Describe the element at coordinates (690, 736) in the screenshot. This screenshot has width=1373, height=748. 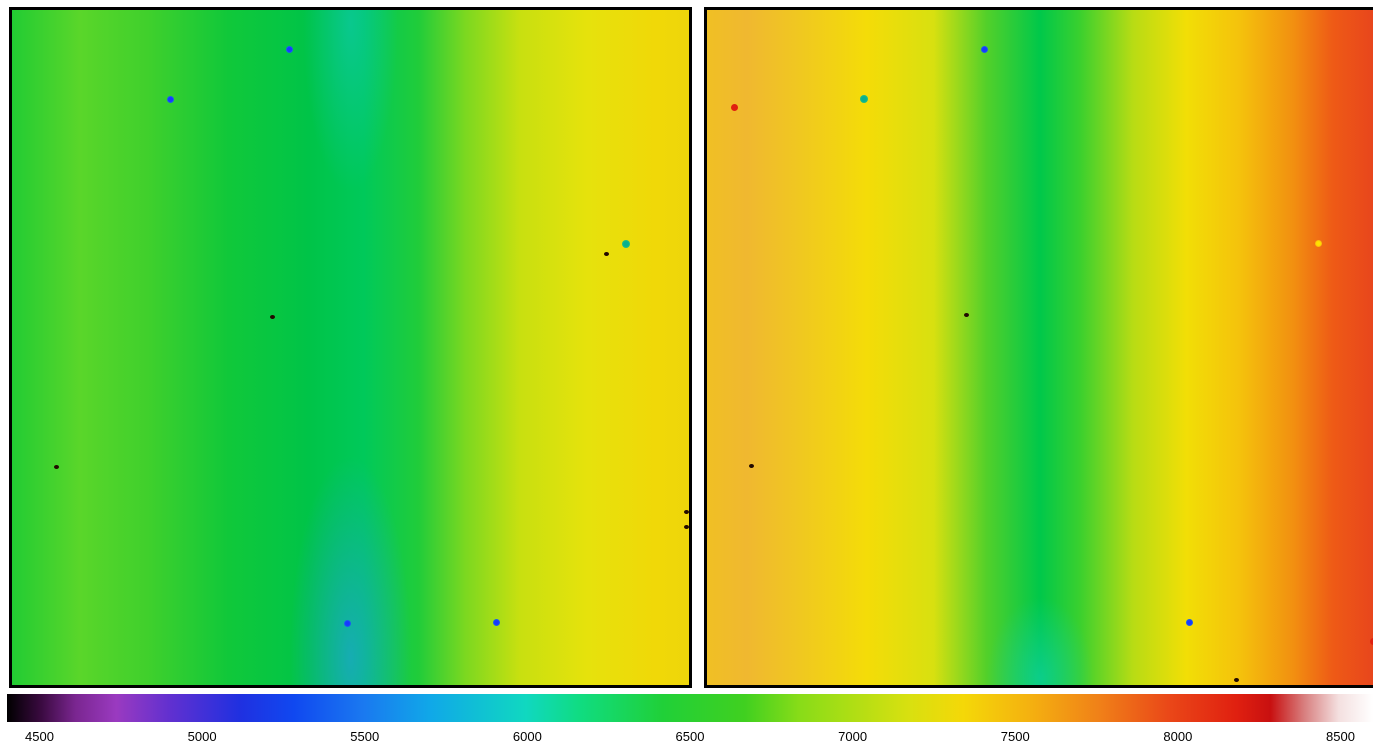
I see `colorbar-tick-label: 6500` at that location.